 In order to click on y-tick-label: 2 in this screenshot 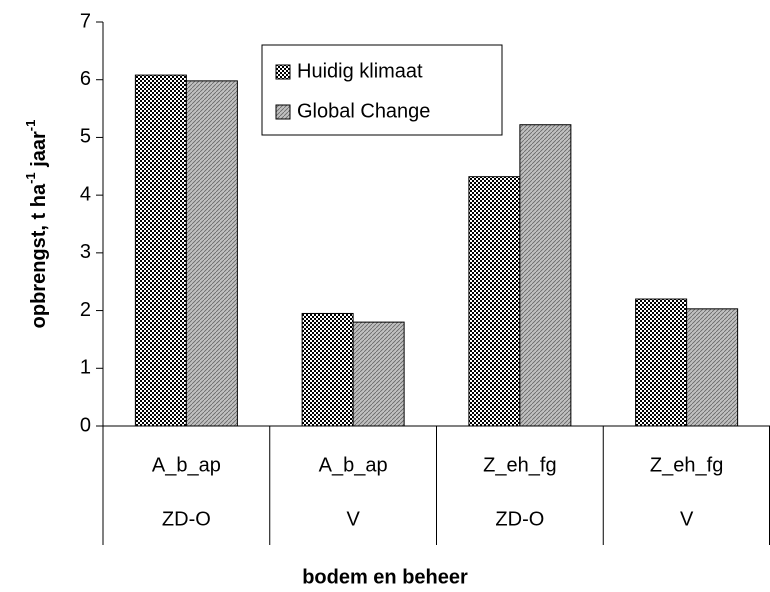, I will do `click(85, 310)`.